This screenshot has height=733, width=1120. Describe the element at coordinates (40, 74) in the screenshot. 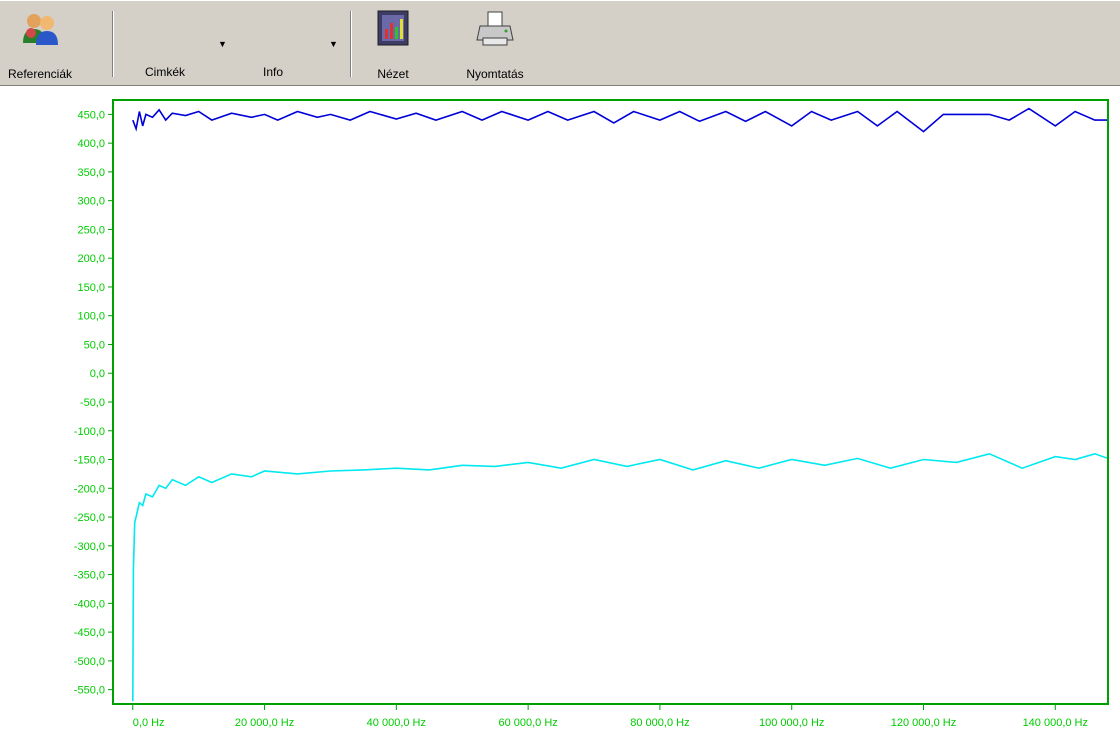

I see `references-label: Referenciák` at that location.